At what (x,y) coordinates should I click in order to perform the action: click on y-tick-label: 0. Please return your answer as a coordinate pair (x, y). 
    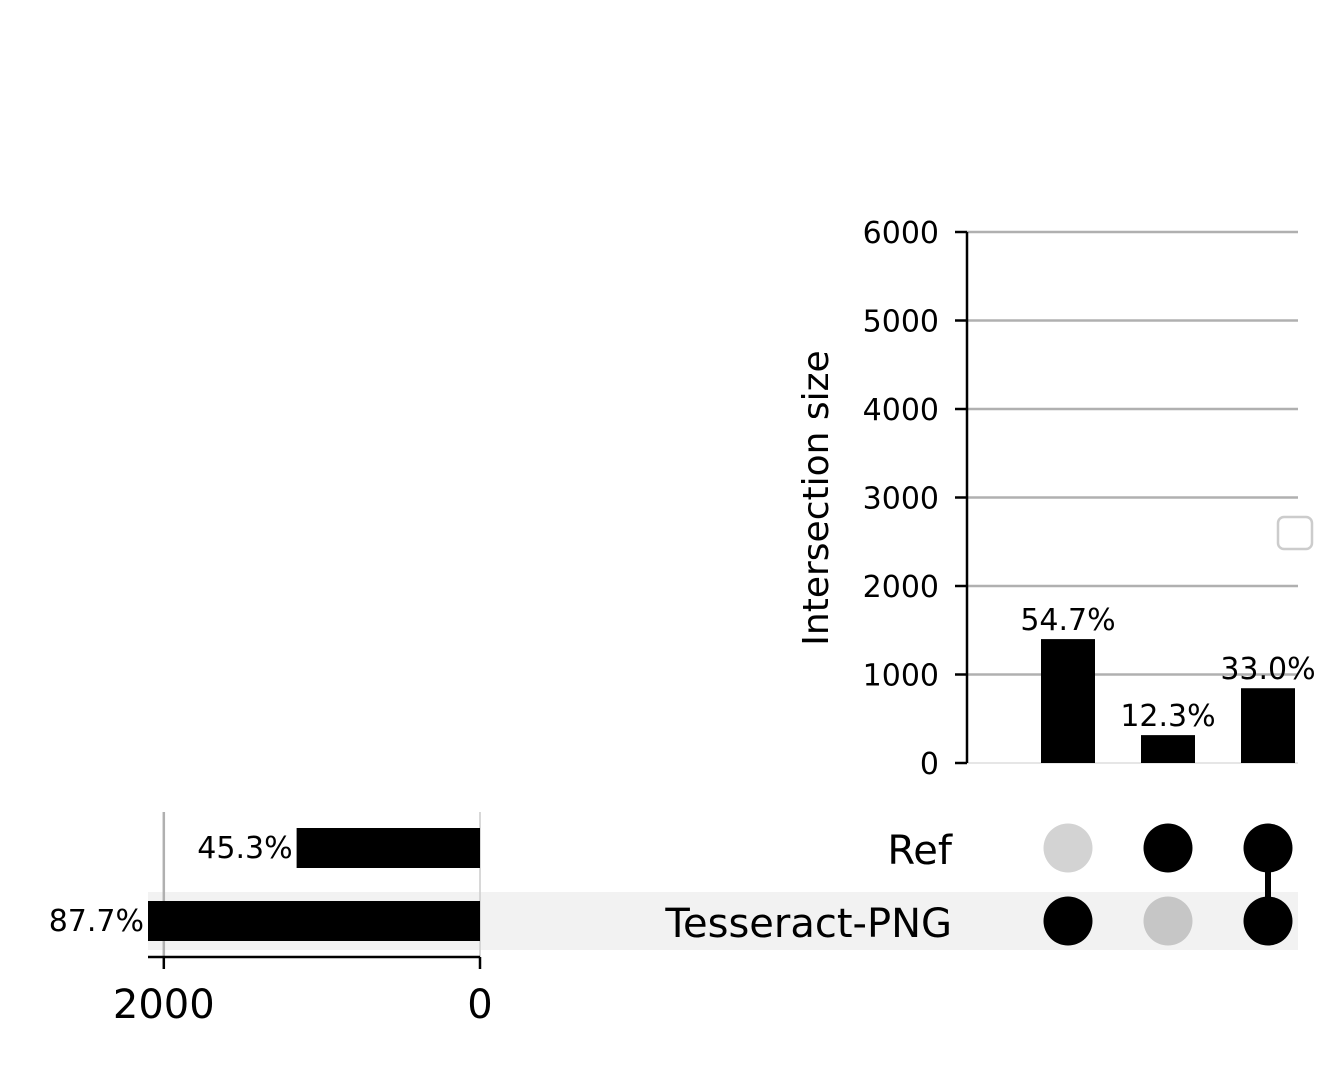
    Looking at the image, I should click on (929, 764).